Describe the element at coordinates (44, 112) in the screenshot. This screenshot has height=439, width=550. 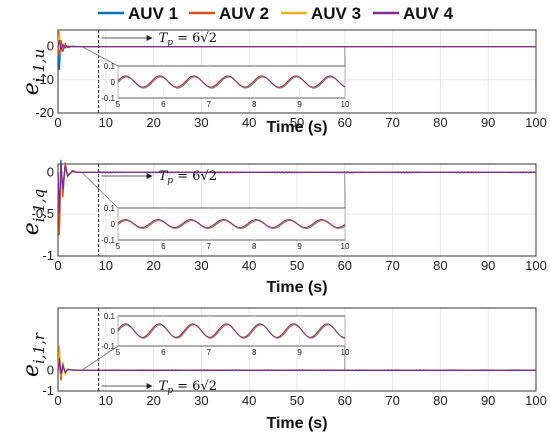
I see `y-tick-label: -20` at that location.